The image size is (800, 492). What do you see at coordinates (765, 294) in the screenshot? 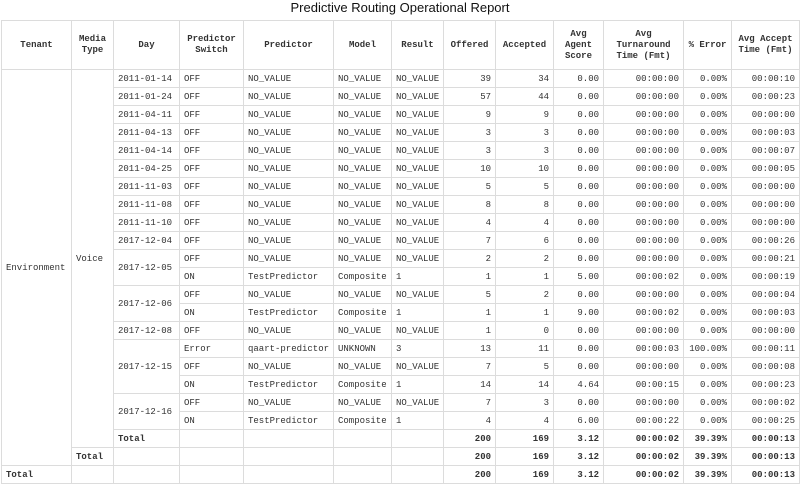
I see `cell: 00:00:04` at bounding box center [765, 294].